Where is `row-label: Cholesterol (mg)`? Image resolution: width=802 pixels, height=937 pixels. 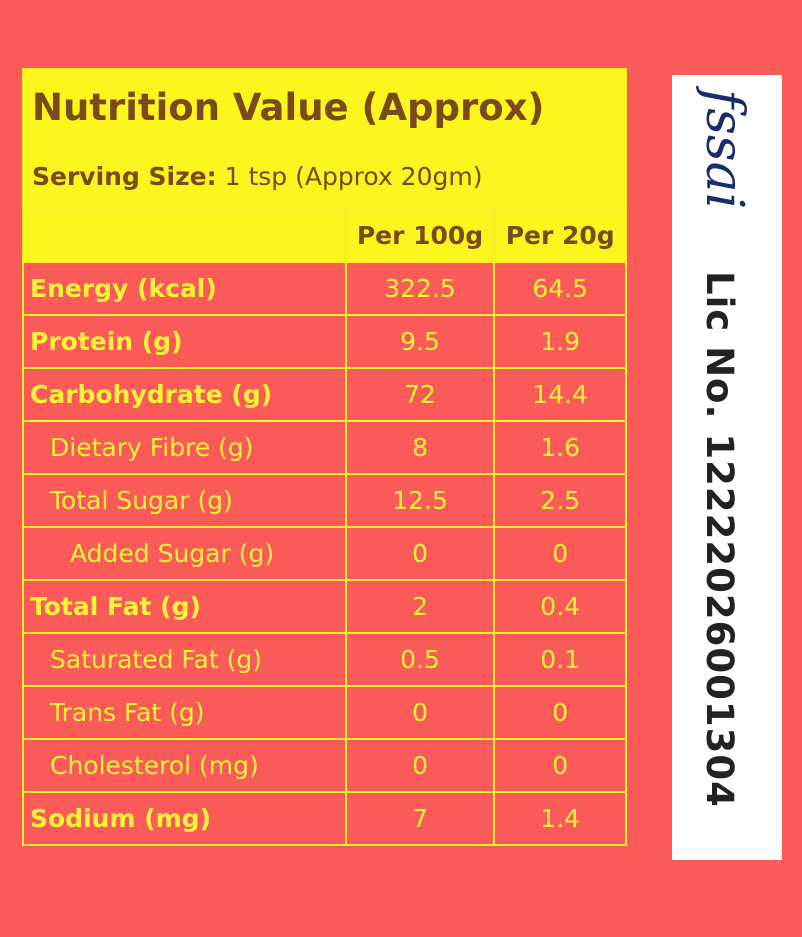 row-label: Cholesterol (mg) is located at coordinates (184, 765).